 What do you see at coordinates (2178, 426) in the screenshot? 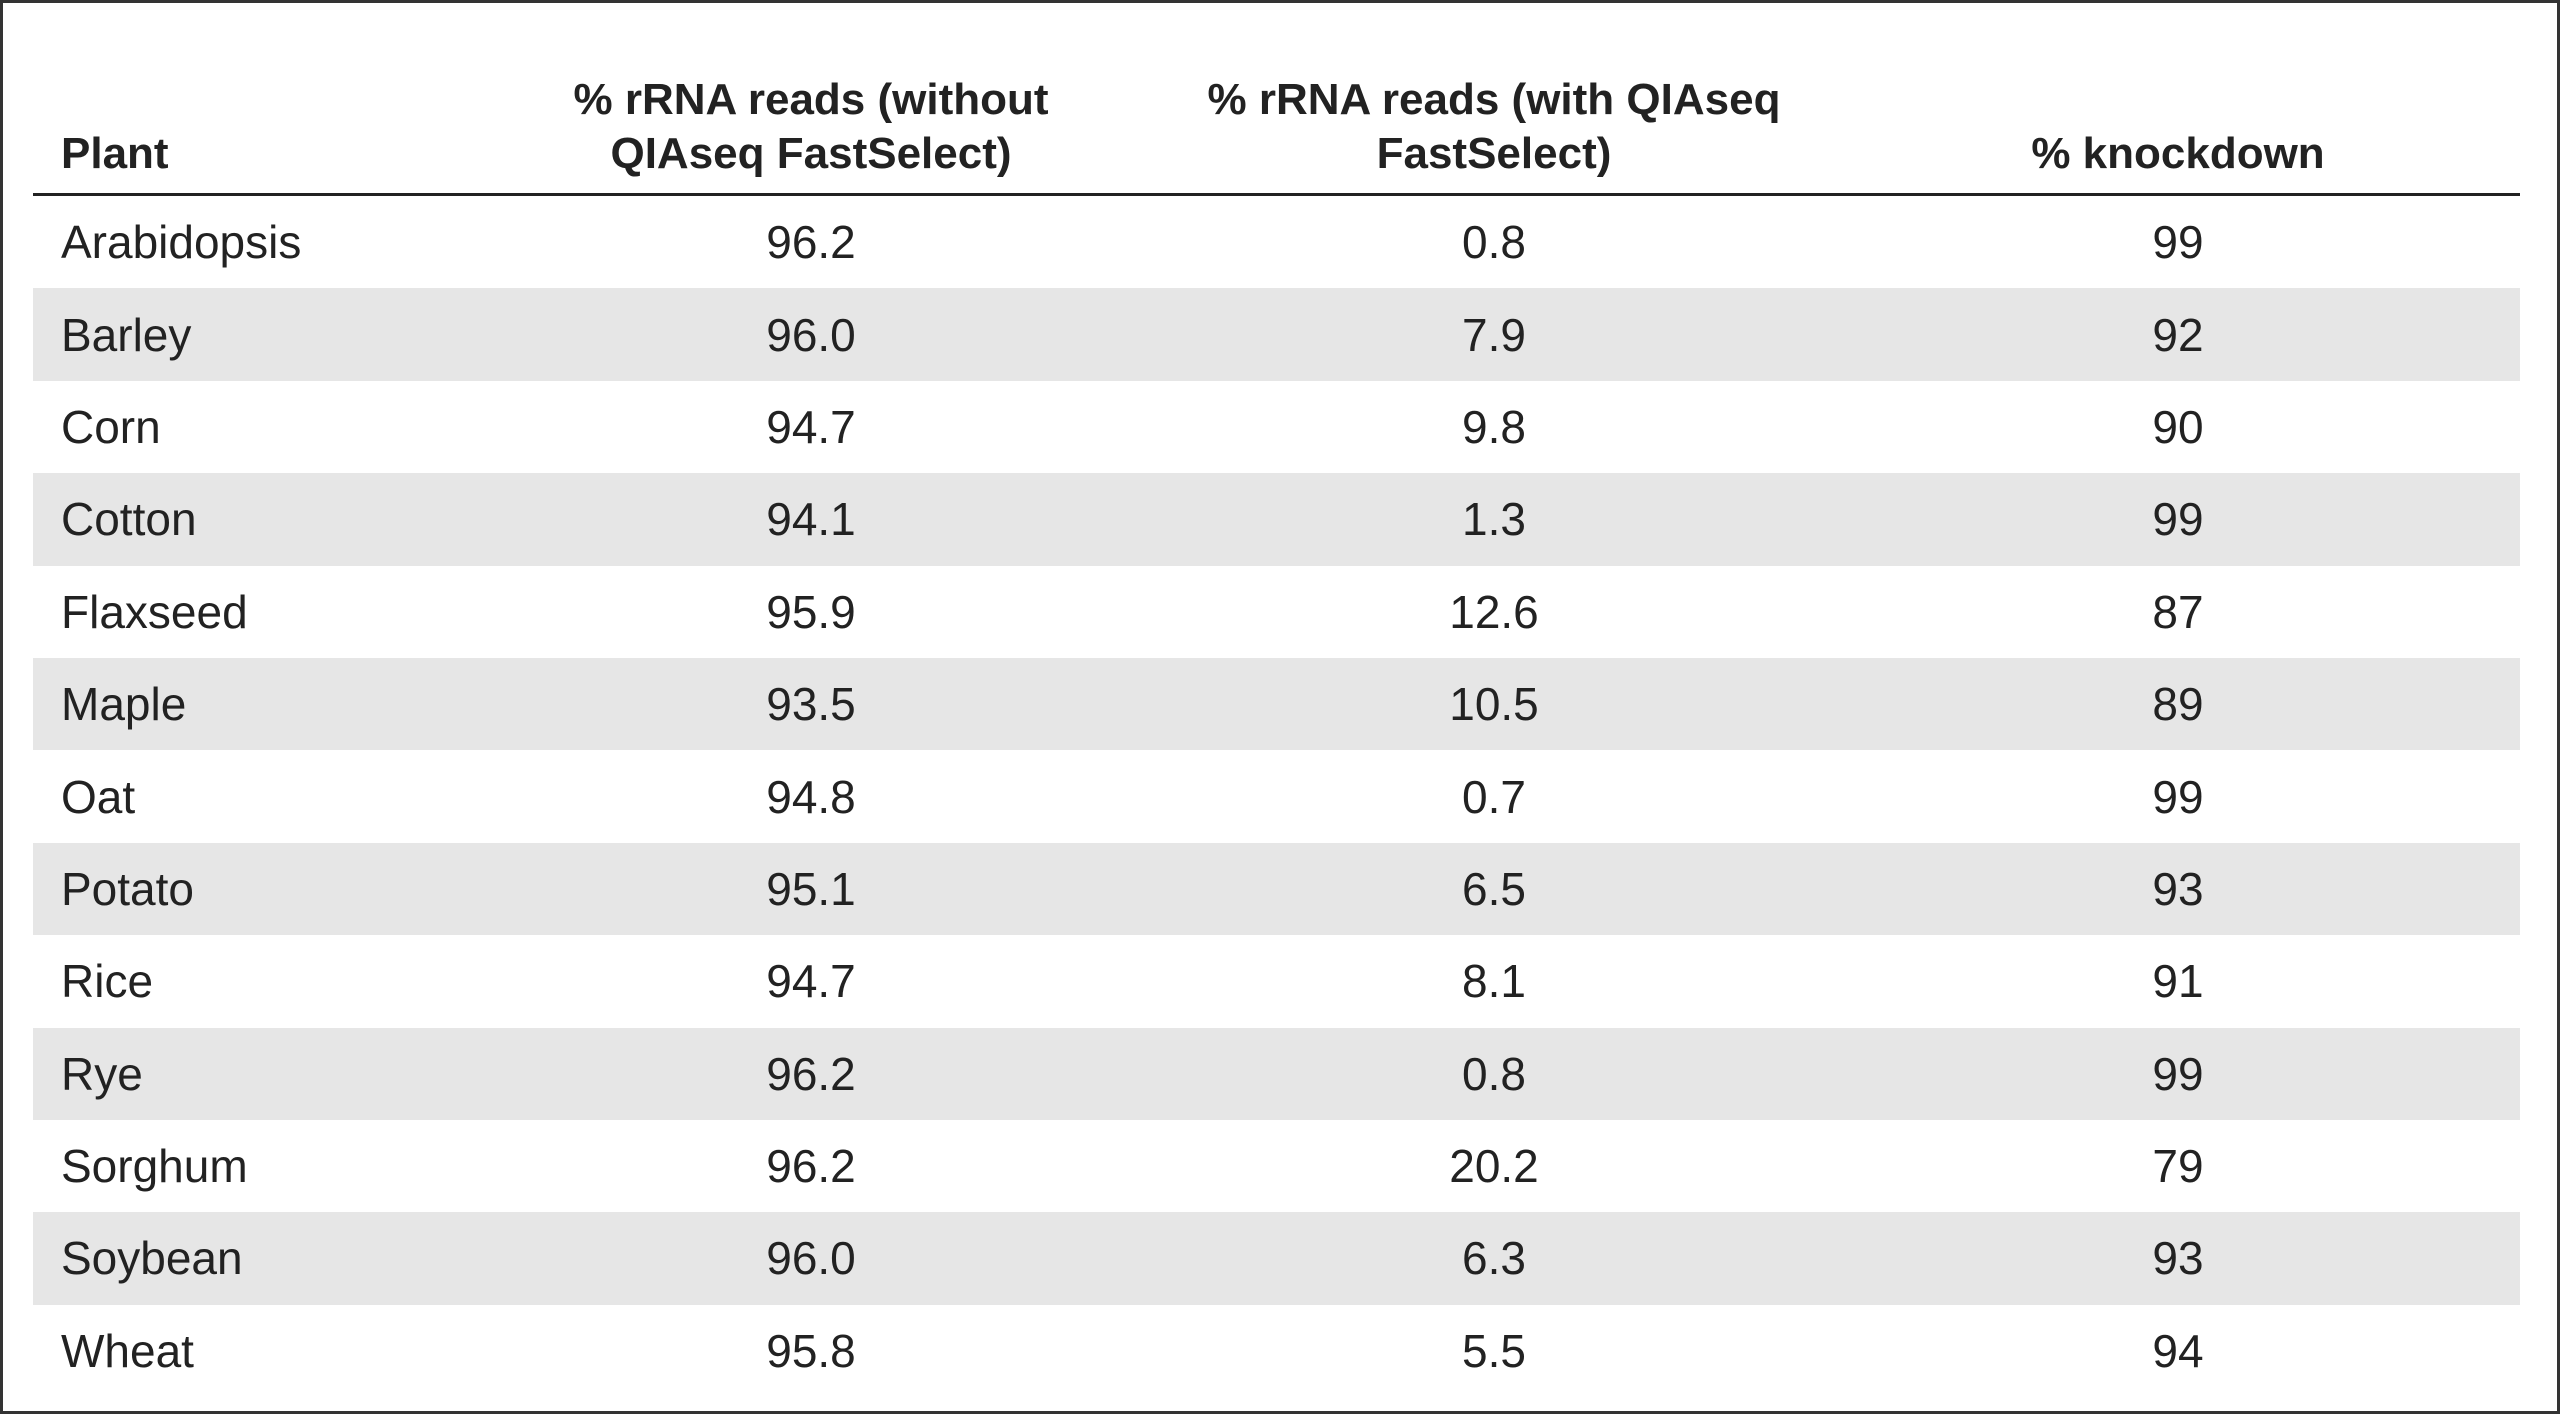
I see `cell-value: 90` at bounding box center [2178, 426].